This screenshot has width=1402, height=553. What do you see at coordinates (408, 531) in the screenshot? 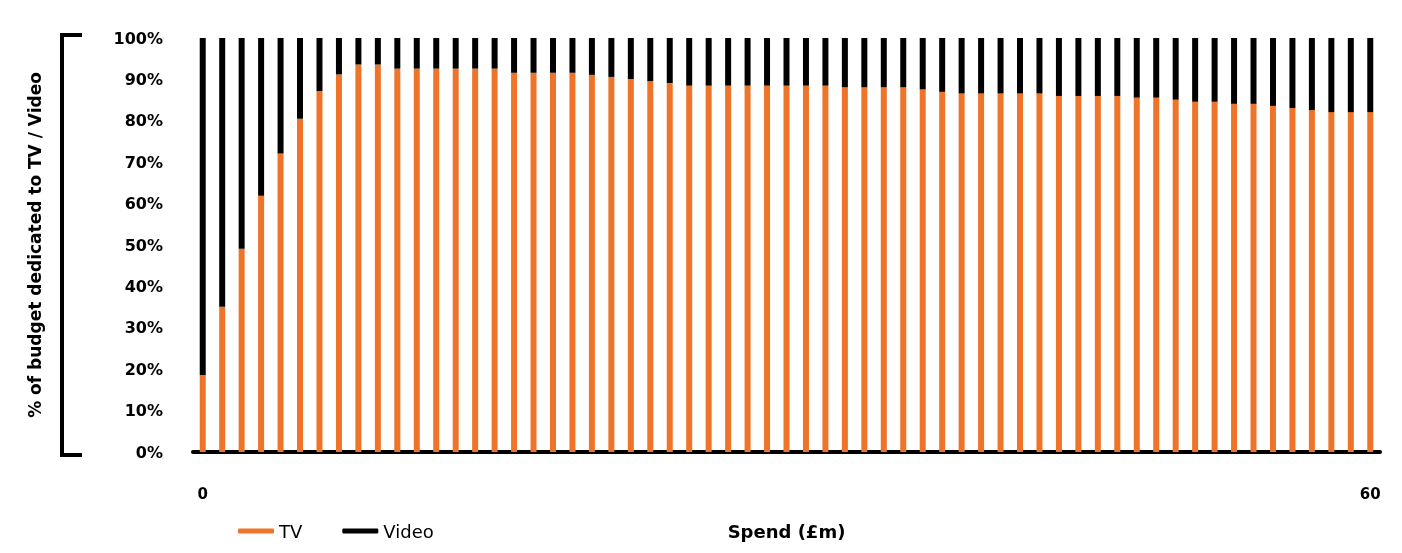
I see `legend-label: Video` at bounding box center [408, 531].